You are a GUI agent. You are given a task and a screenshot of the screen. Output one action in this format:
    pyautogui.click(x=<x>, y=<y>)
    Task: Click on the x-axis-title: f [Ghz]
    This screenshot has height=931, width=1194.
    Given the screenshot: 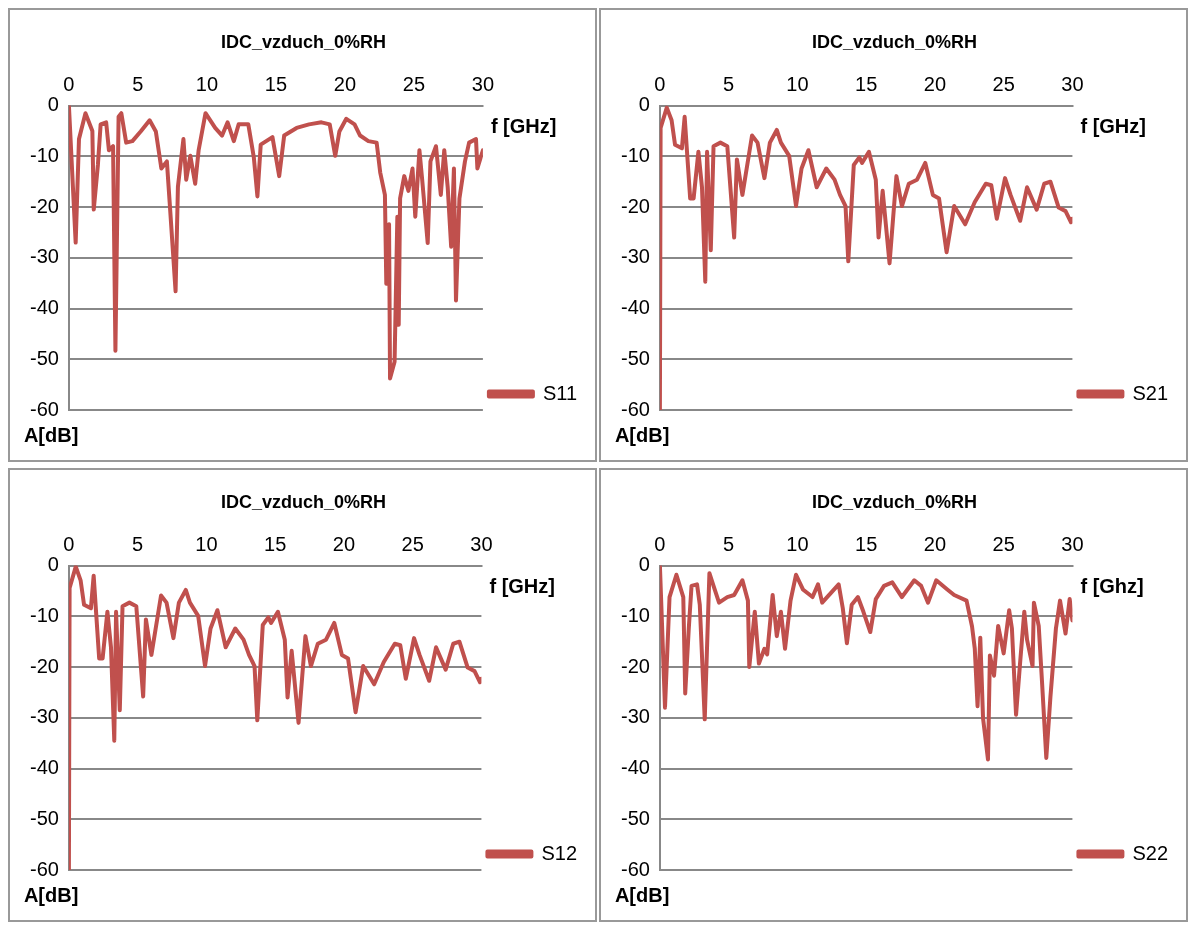 What is the action you would take?
    pyautogui.click(x=1112, y=586)
    